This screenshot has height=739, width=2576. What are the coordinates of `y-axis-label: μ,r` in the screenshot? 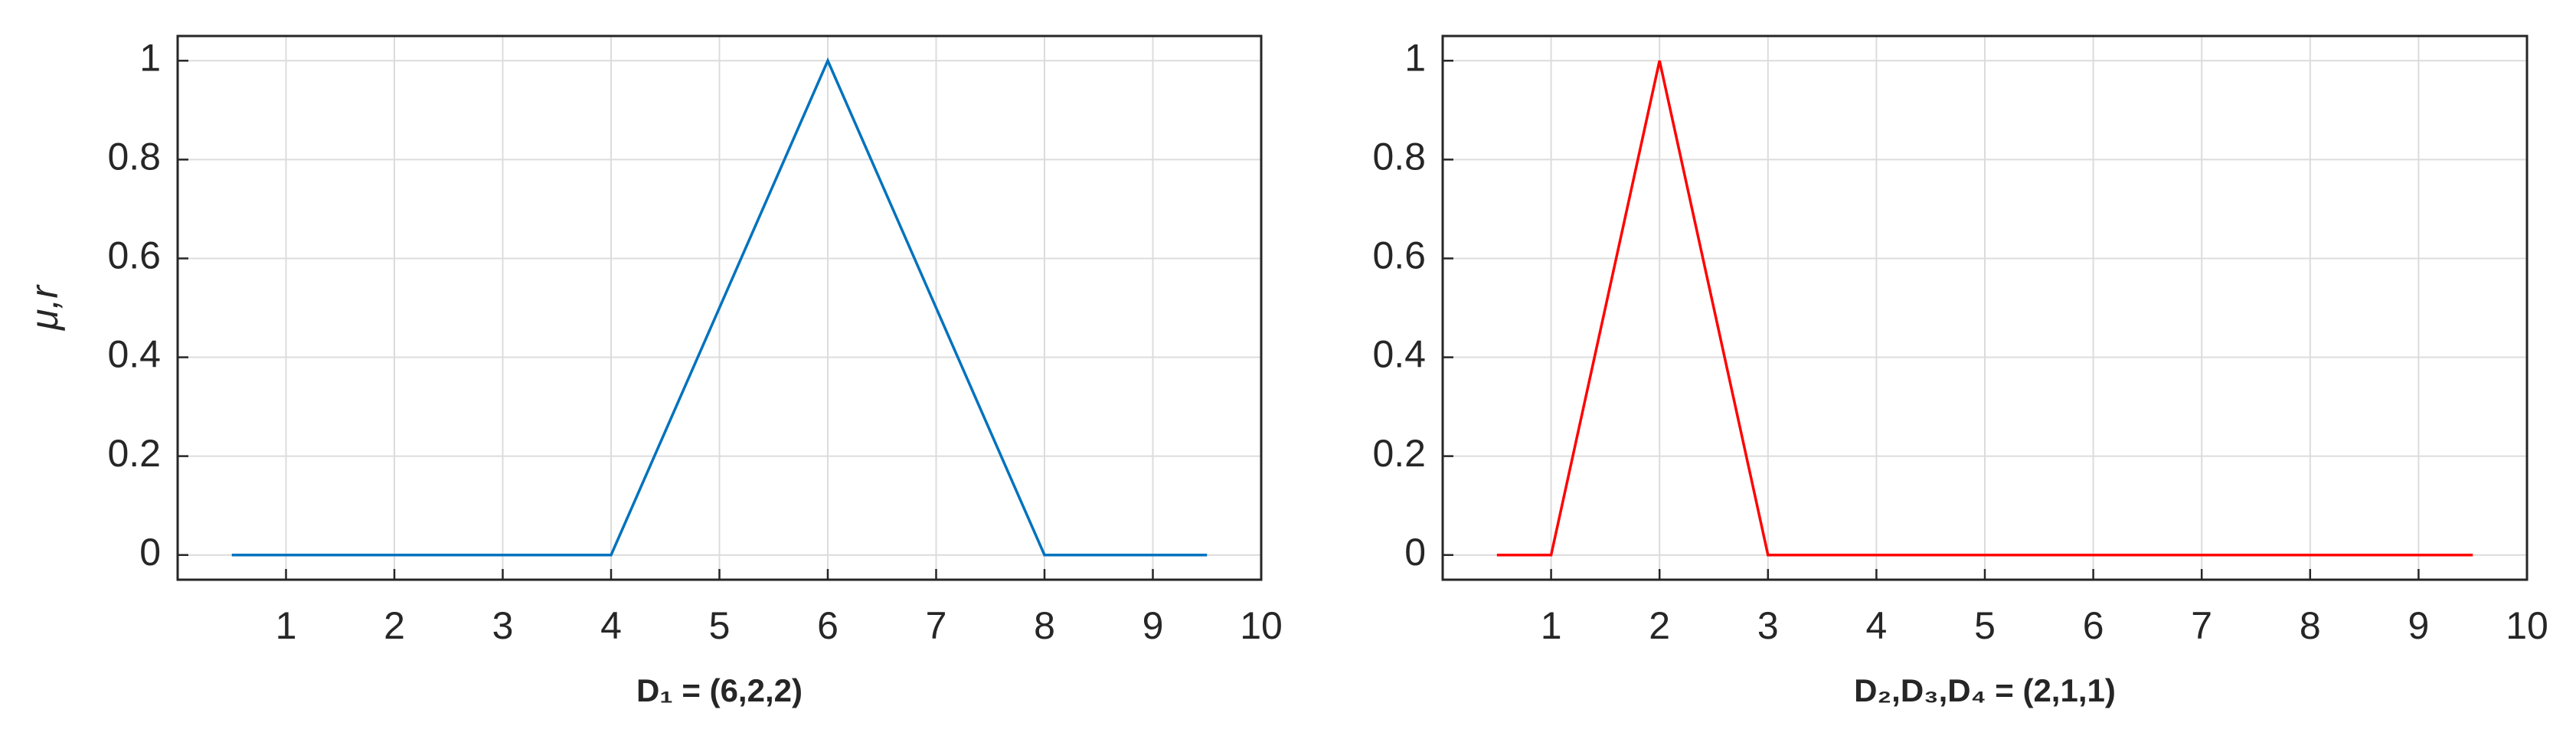 It's located at (44, 308).